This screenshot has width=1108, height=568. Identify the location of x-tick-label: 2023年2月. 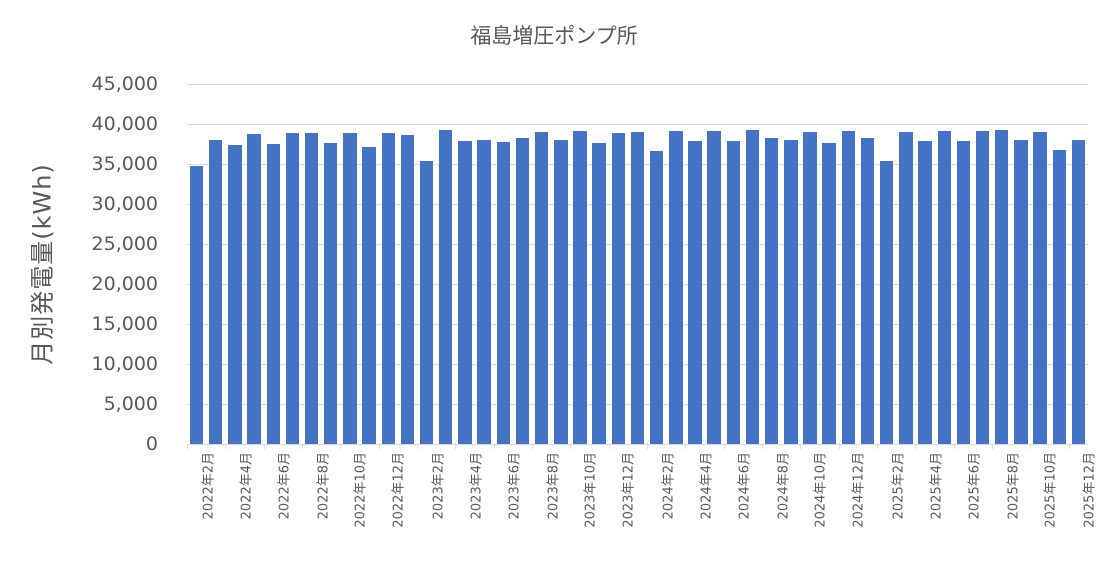
(439, 486).